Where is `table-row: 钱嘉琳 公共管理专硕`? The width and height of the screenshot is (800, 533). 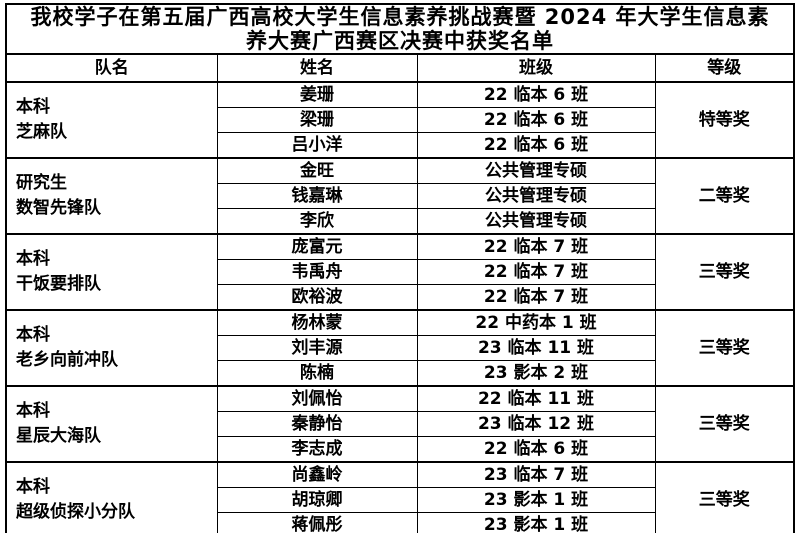
table-row: 钱嘉琳 公共管理专硕 is located at coordinates (400, 196).